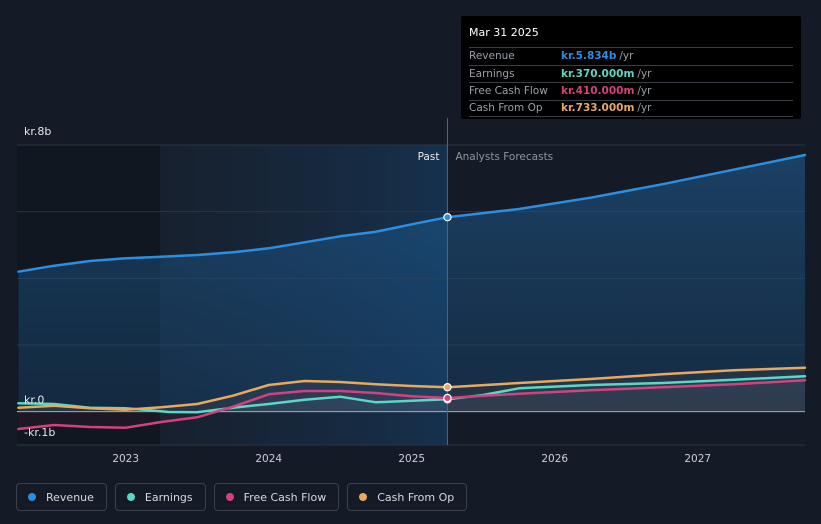  I want to click on tooltip-value: kr.733.000m, so click(598, 108).